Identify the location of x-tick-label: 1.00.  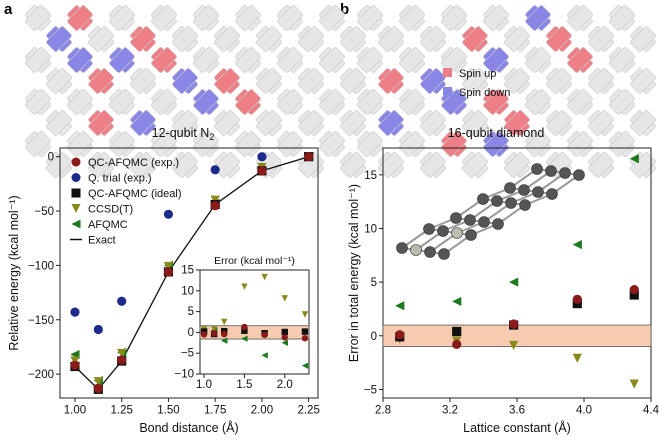
(75, 411).